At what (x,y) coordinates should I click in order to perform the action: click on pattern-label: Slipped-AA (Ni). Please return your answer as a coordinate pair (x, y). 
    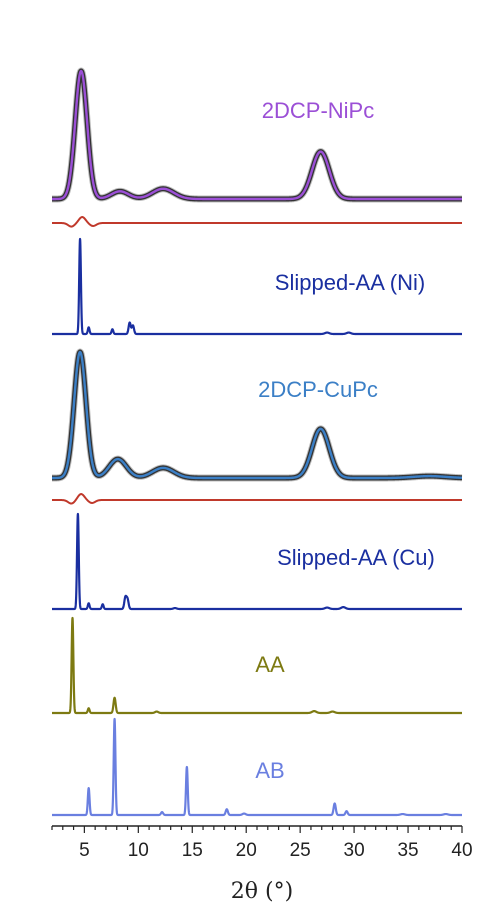
    Looking at the image, I should click on (350, 282).